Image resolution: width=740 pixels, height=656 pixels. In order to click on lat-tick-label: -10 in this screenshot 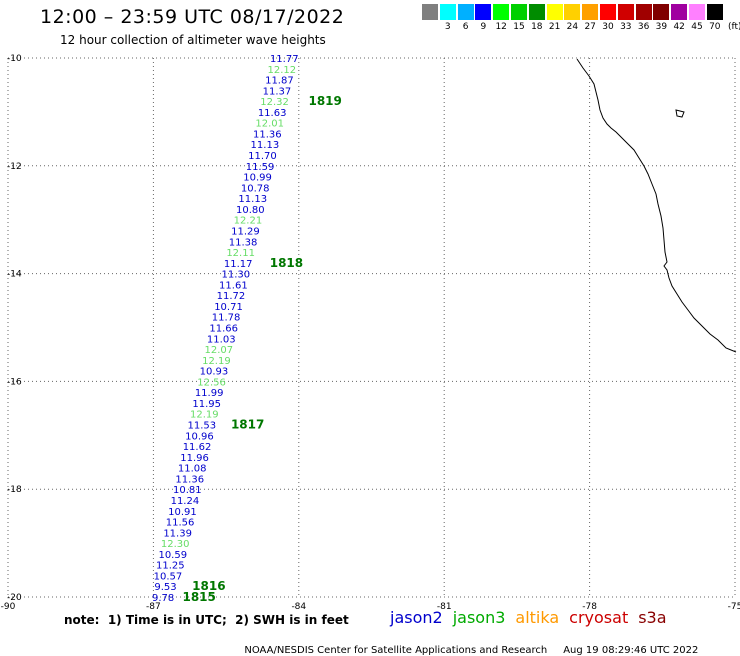, I will do `click(14, 59)`.